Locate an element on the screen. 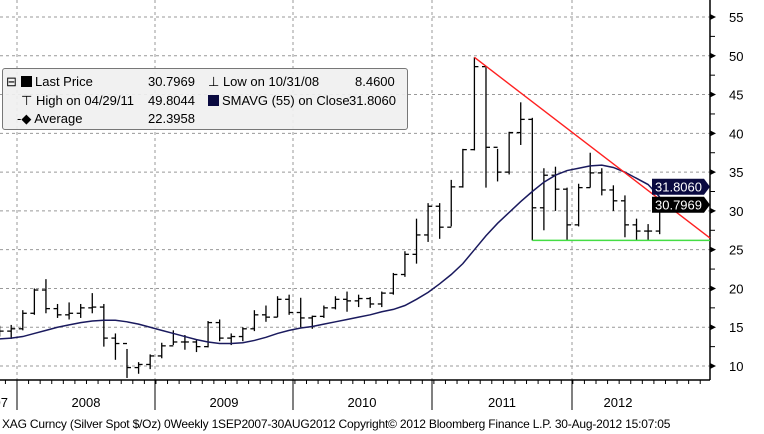  legend-last-label: Last Price is located at coordinates (64, 81).